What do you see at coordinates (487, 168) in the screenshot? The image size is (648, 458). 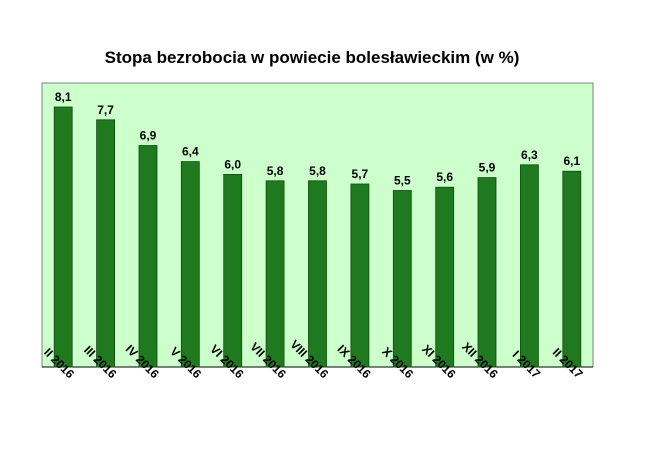 I see `data-label: 5,9` at bounding box center [487, 168].